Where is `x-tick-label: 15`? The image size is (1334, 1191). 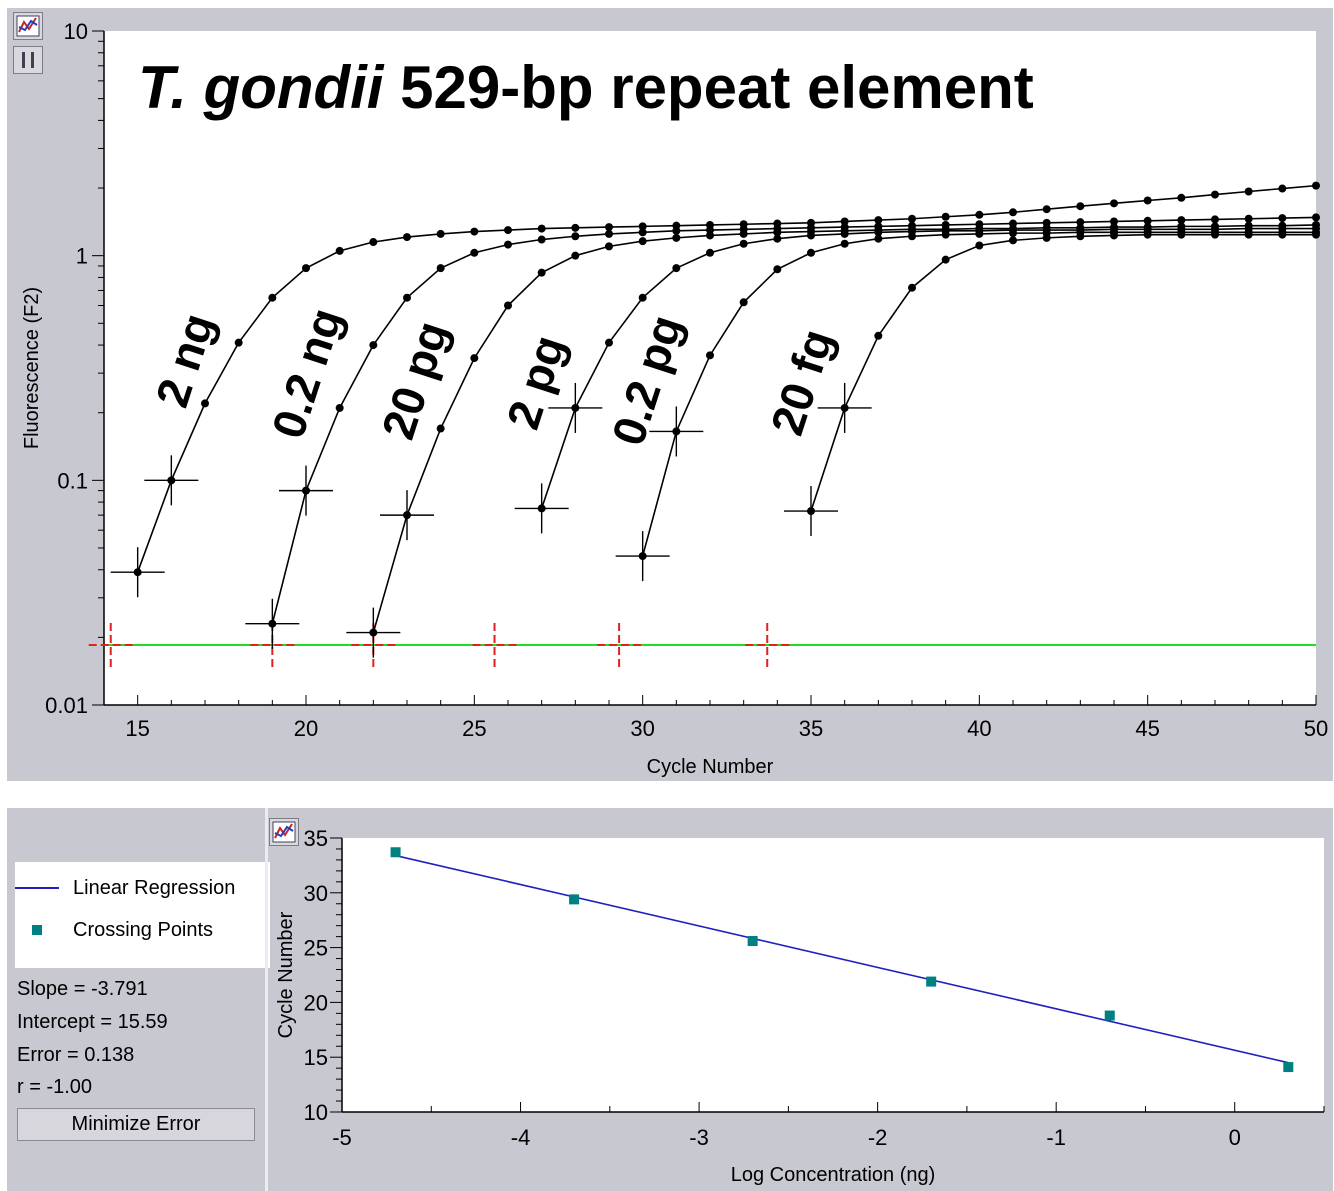
x-tick-label: 15 is located at coordinates (137, 728).